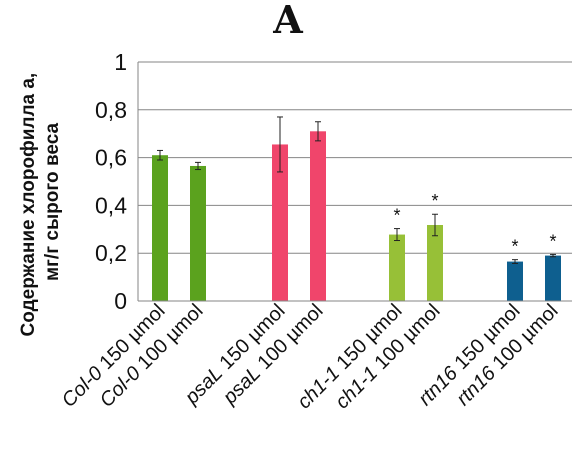 The height and width of the screenshot is (451, 579). I want to click on y-axis-label-line-2: мг/г сырого веса, so click(52, 202).